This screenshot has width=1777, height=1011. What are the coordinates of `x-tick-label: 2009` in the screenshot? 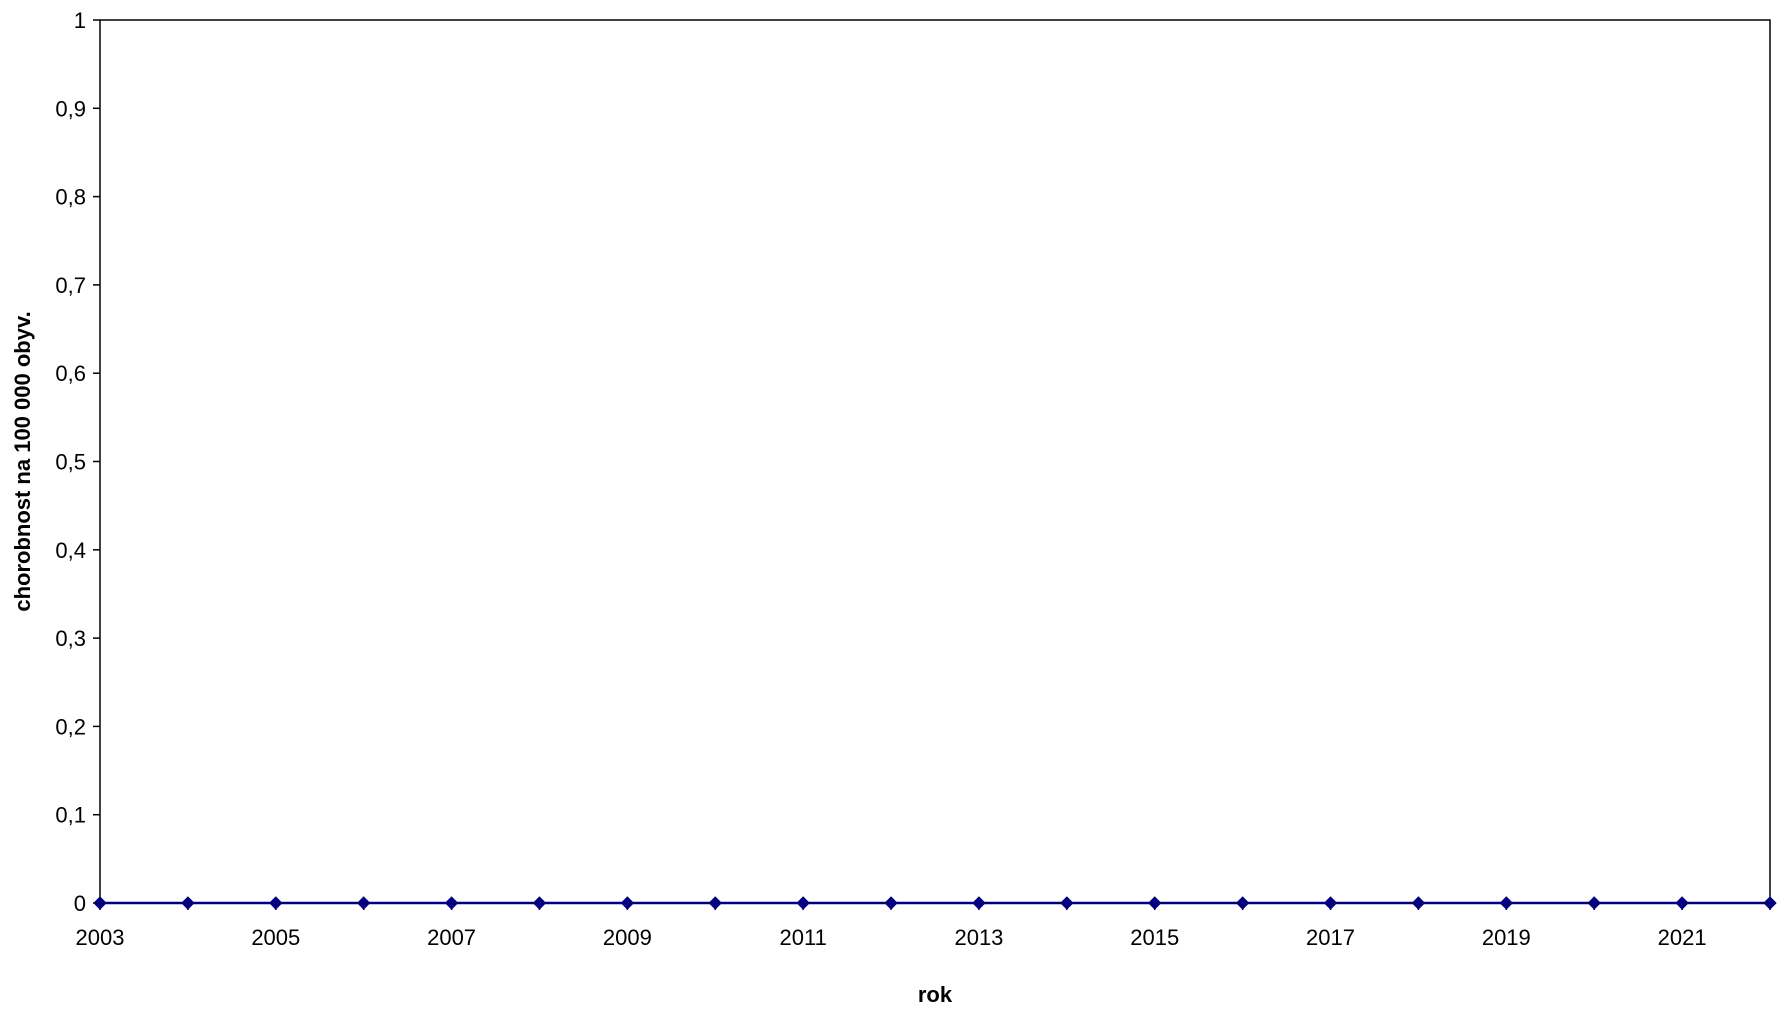 It's located at (627, 937).